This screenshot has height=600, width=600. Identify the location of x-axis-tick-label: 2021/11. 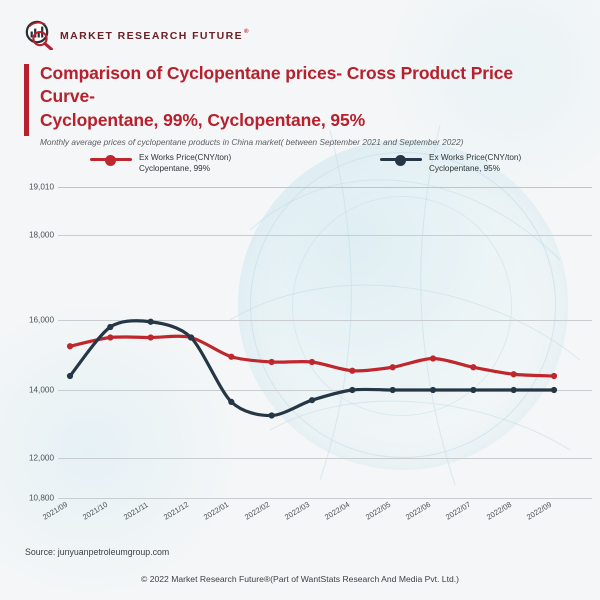
(135, 511).